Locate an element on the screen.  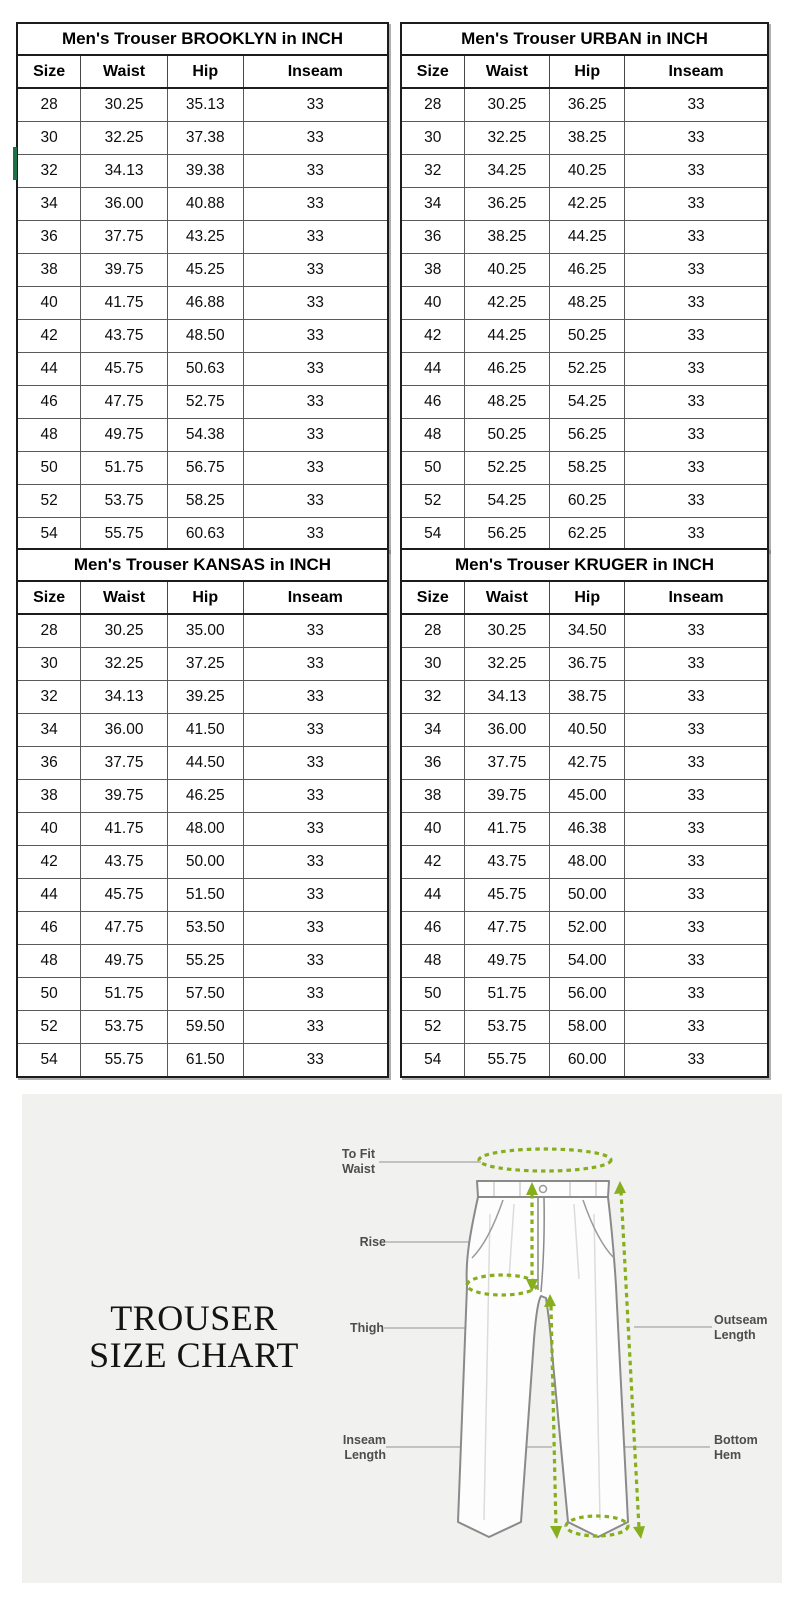
size-row: 38 40.25 46.25 33 is located at coordinates (584, 270).